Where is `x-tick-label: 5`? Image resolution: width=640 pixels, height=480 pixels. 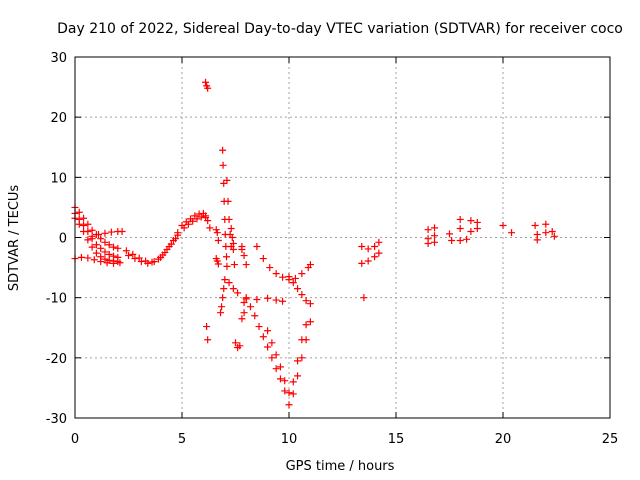
x-tick-label: 5 is located at coordinates (182, 439).